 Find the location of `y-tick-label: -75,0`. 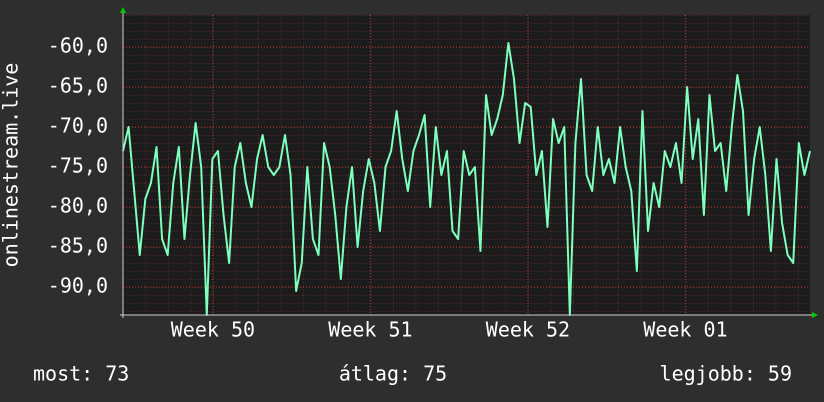

y-tick-label: -75,0 is located at coordinates (78, 166).